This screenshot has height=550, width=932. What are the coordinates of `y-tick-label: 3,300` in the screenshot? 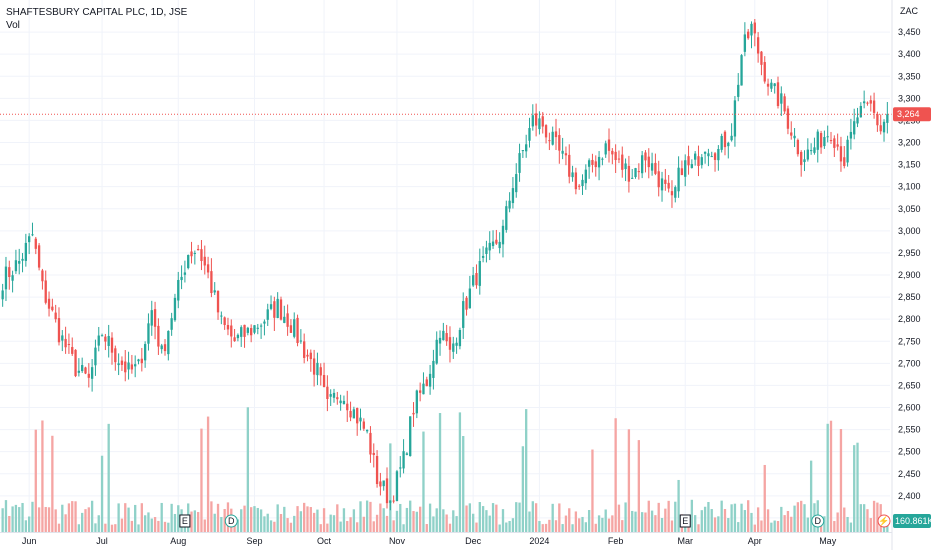 It's located at (909, 98).